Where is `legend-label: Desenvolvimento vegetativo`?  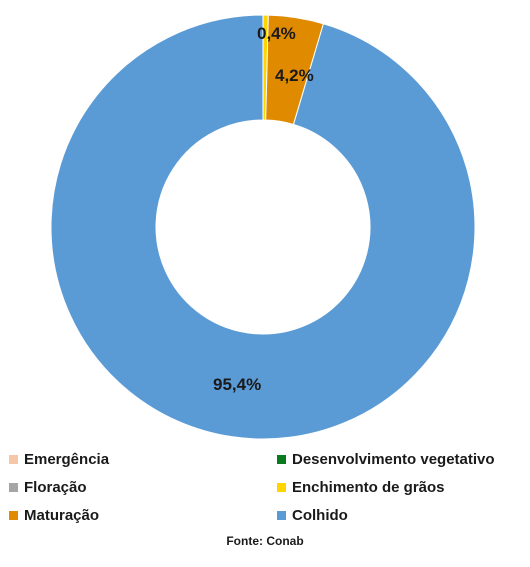
legend-label: Desenvolvimento vegetativo is located at coordinates (393, 459).